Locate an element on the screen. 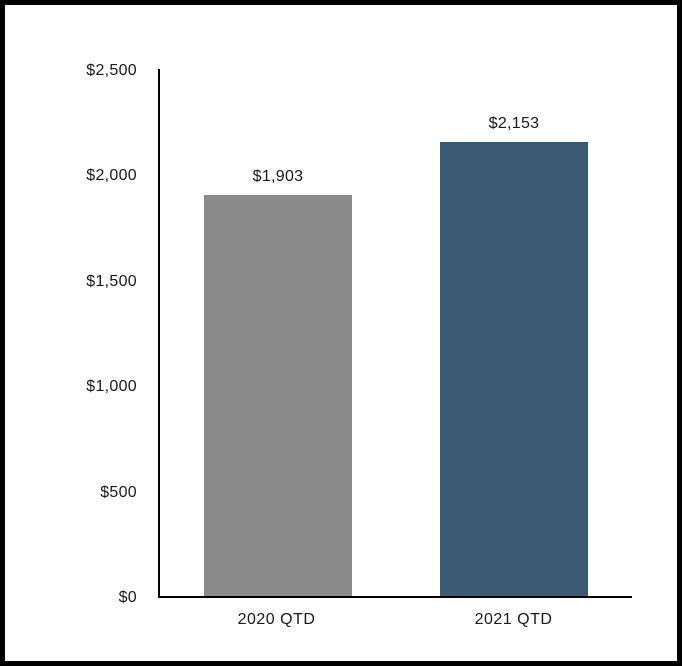 The image size is (682, 666). x-axis-labels: 2020 QTD 2021 QTD is located at coordinates (395, 620).